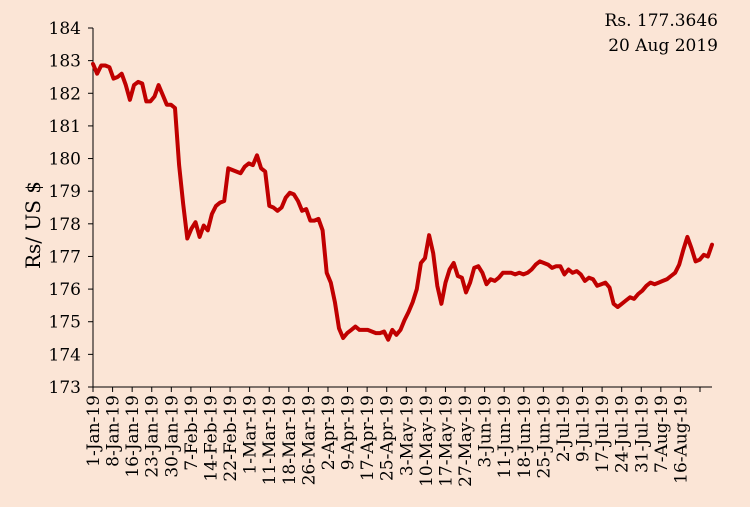 This screenshot has width=750, height=507. I want to click on x-tick-label: 9-Jul-19, so click(584, 428).